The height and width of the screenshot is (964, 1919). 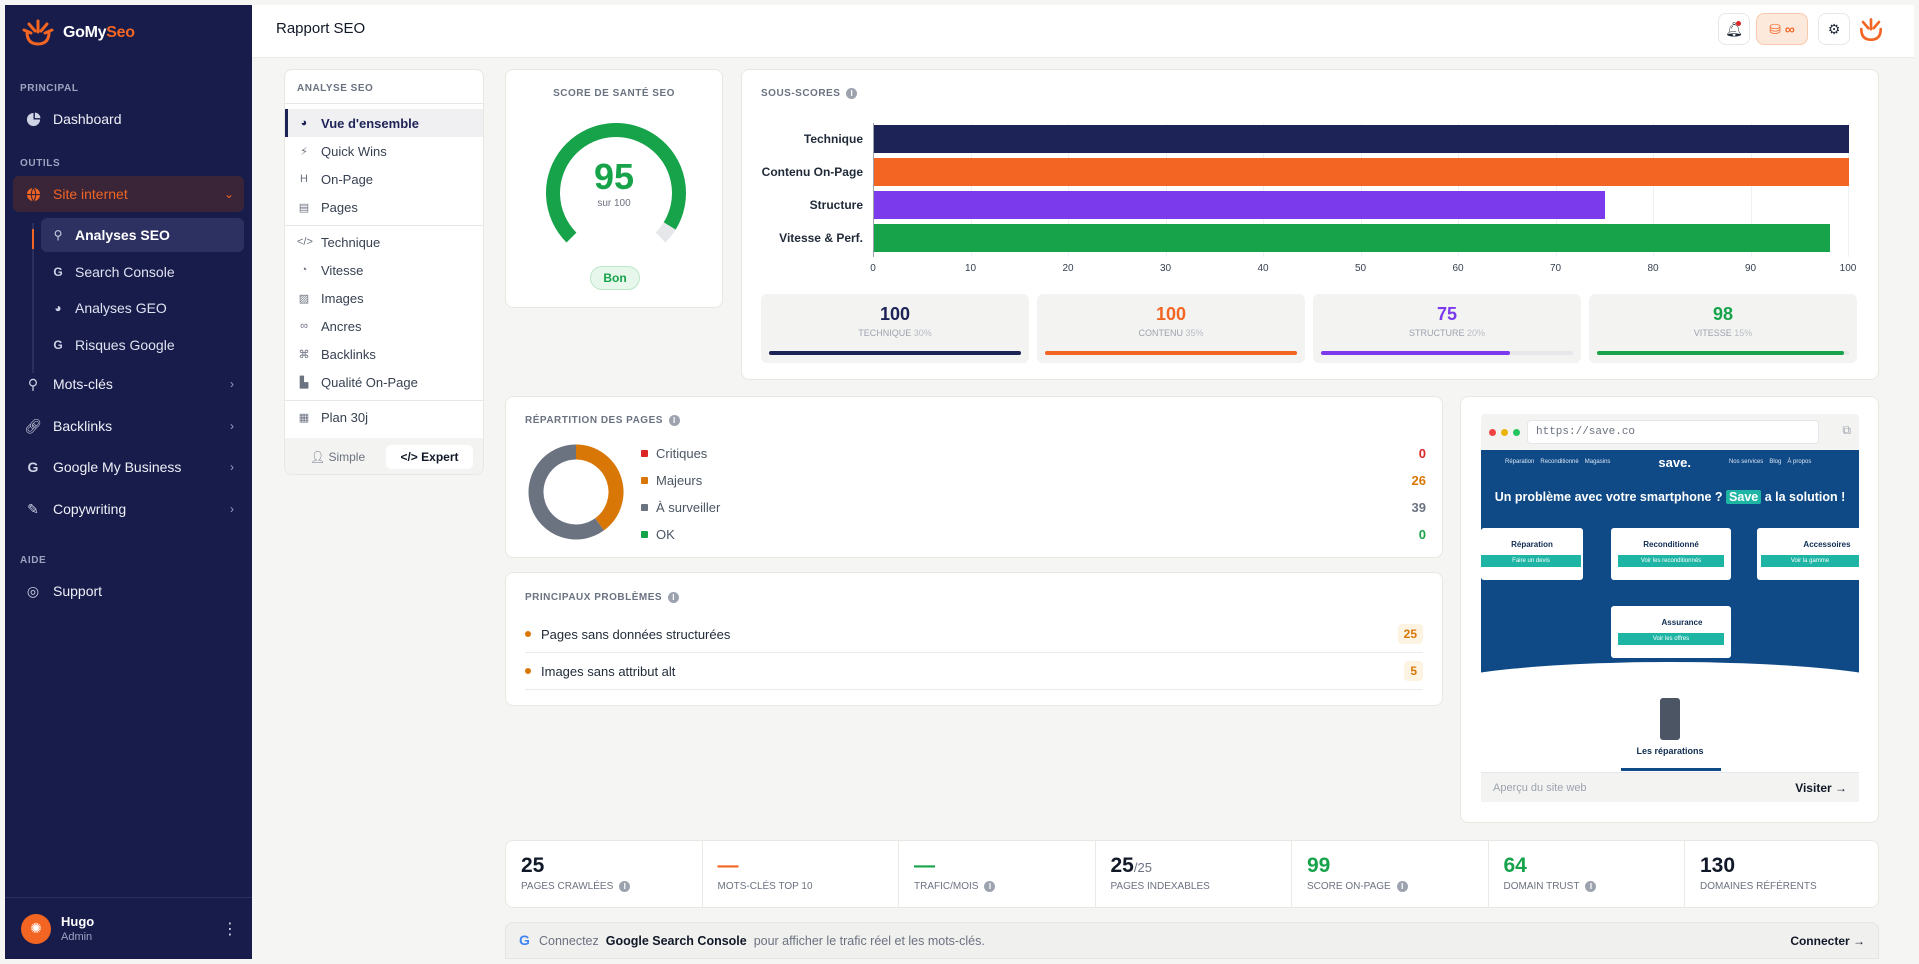 I want to click on menu-quick-wins: ⚡︎ Quick Wins, so click(x=384, y=151).